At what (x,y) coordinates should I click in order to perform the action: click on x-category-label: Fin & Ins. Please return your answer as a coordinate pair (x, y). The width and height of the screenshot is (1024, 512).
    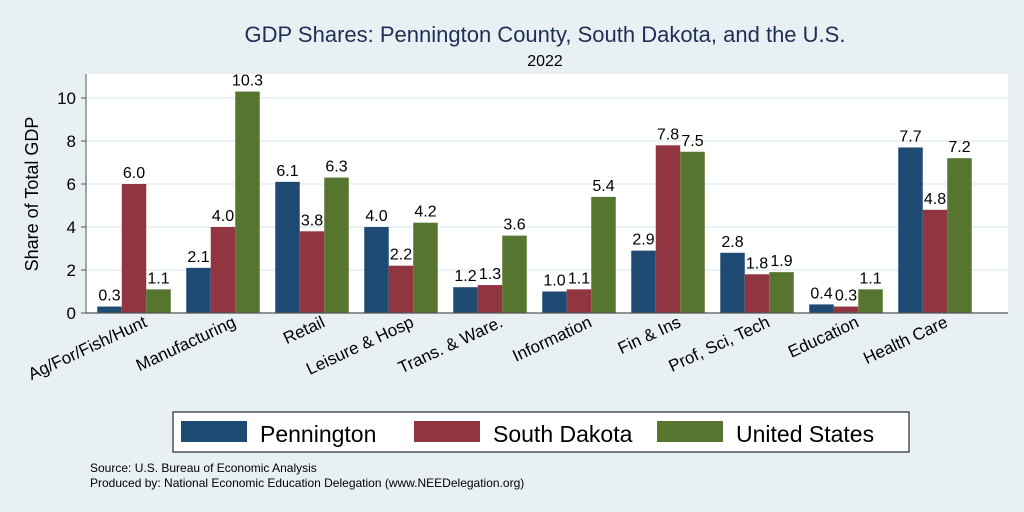
    Looking at the image, I should click on (649, 335).